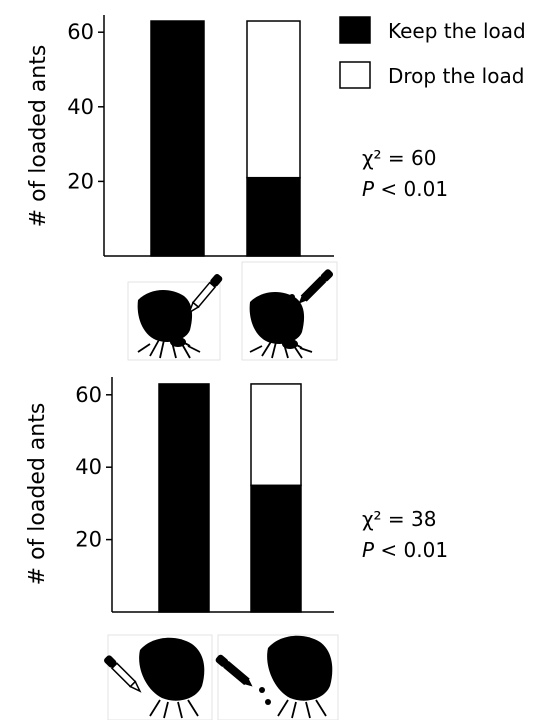 This screenshot has width=552, height=720. I want to click on legend-keep-label: Keep the load, so click(457, 31).